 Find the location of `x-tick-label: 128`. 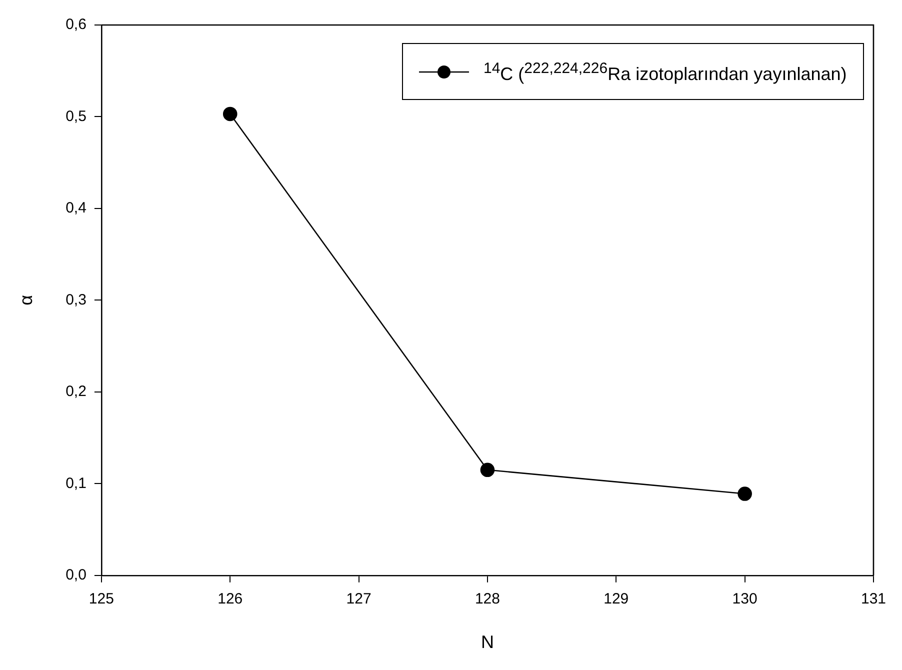

x-tick-label: 128 is located at coordinates (487, 599).